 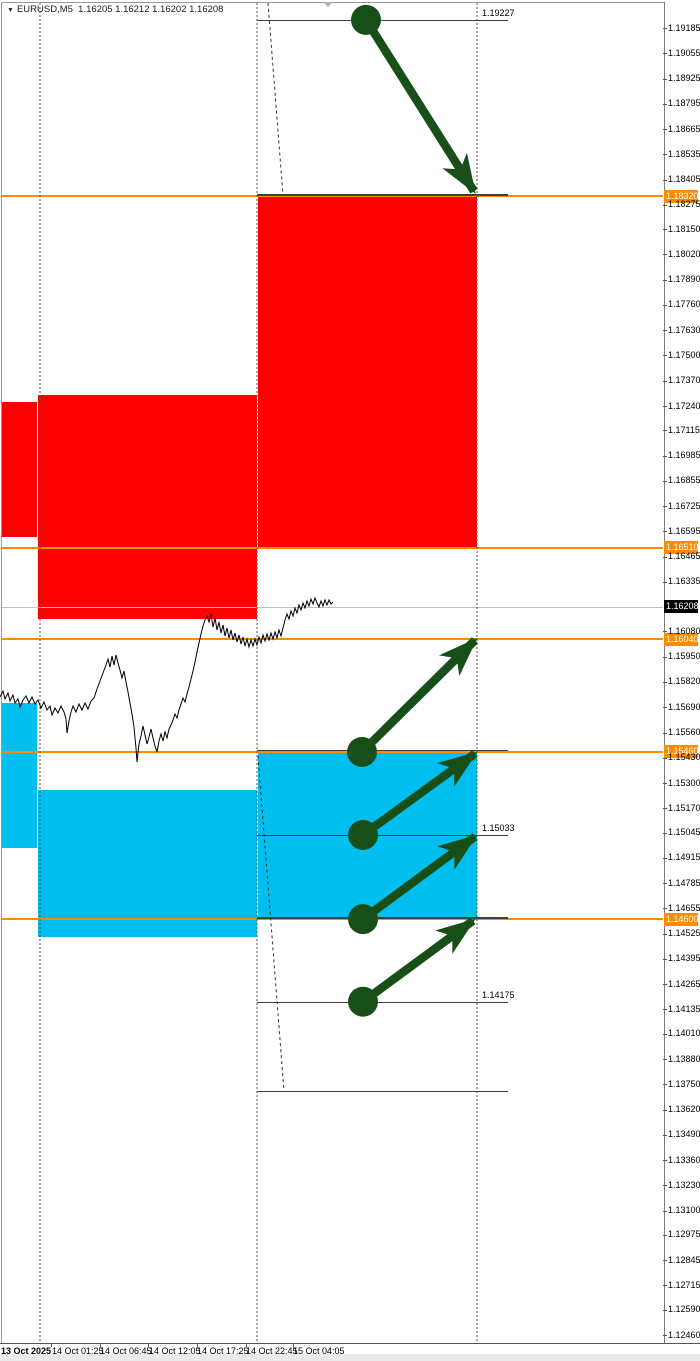 What do you see at coordinates (684, 380) in the screenshot?
I see `price-axis-label: 1.17370` at bounding box center [684, 380].